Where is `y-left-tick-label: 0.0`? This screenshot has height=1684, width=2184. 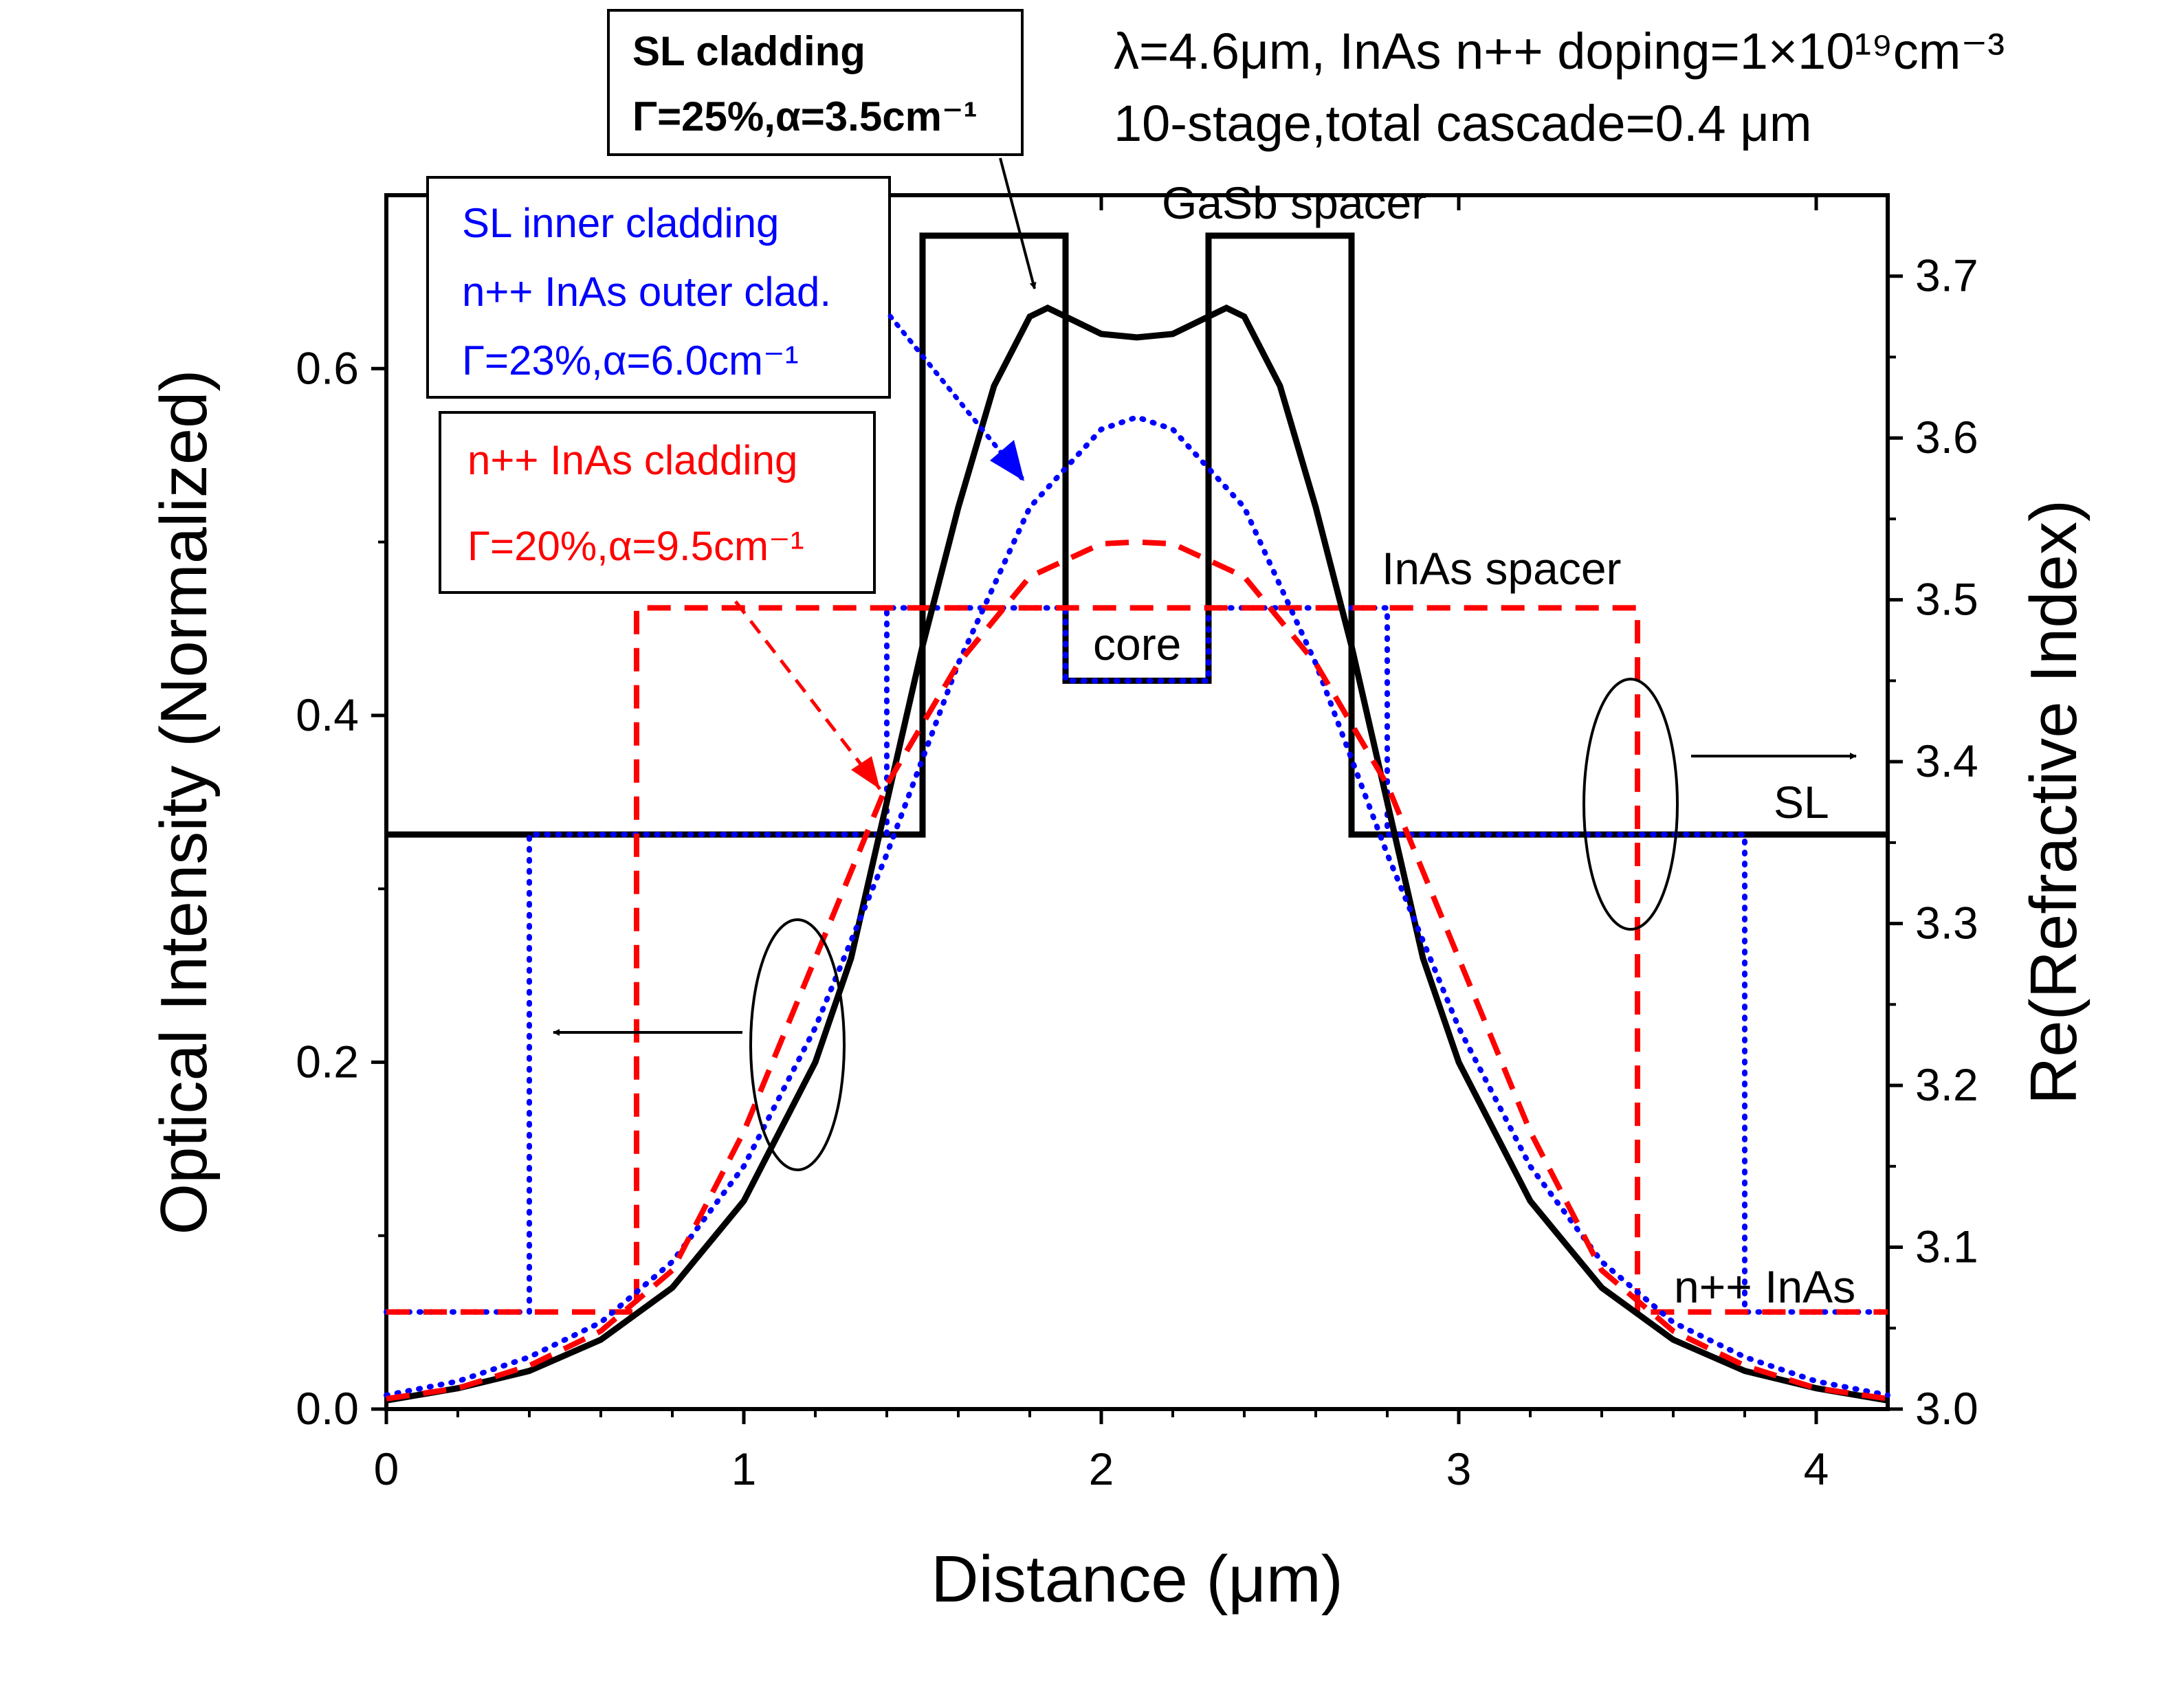
y-left-tick-label: 0.0 is located at coordinates (327, 1409).